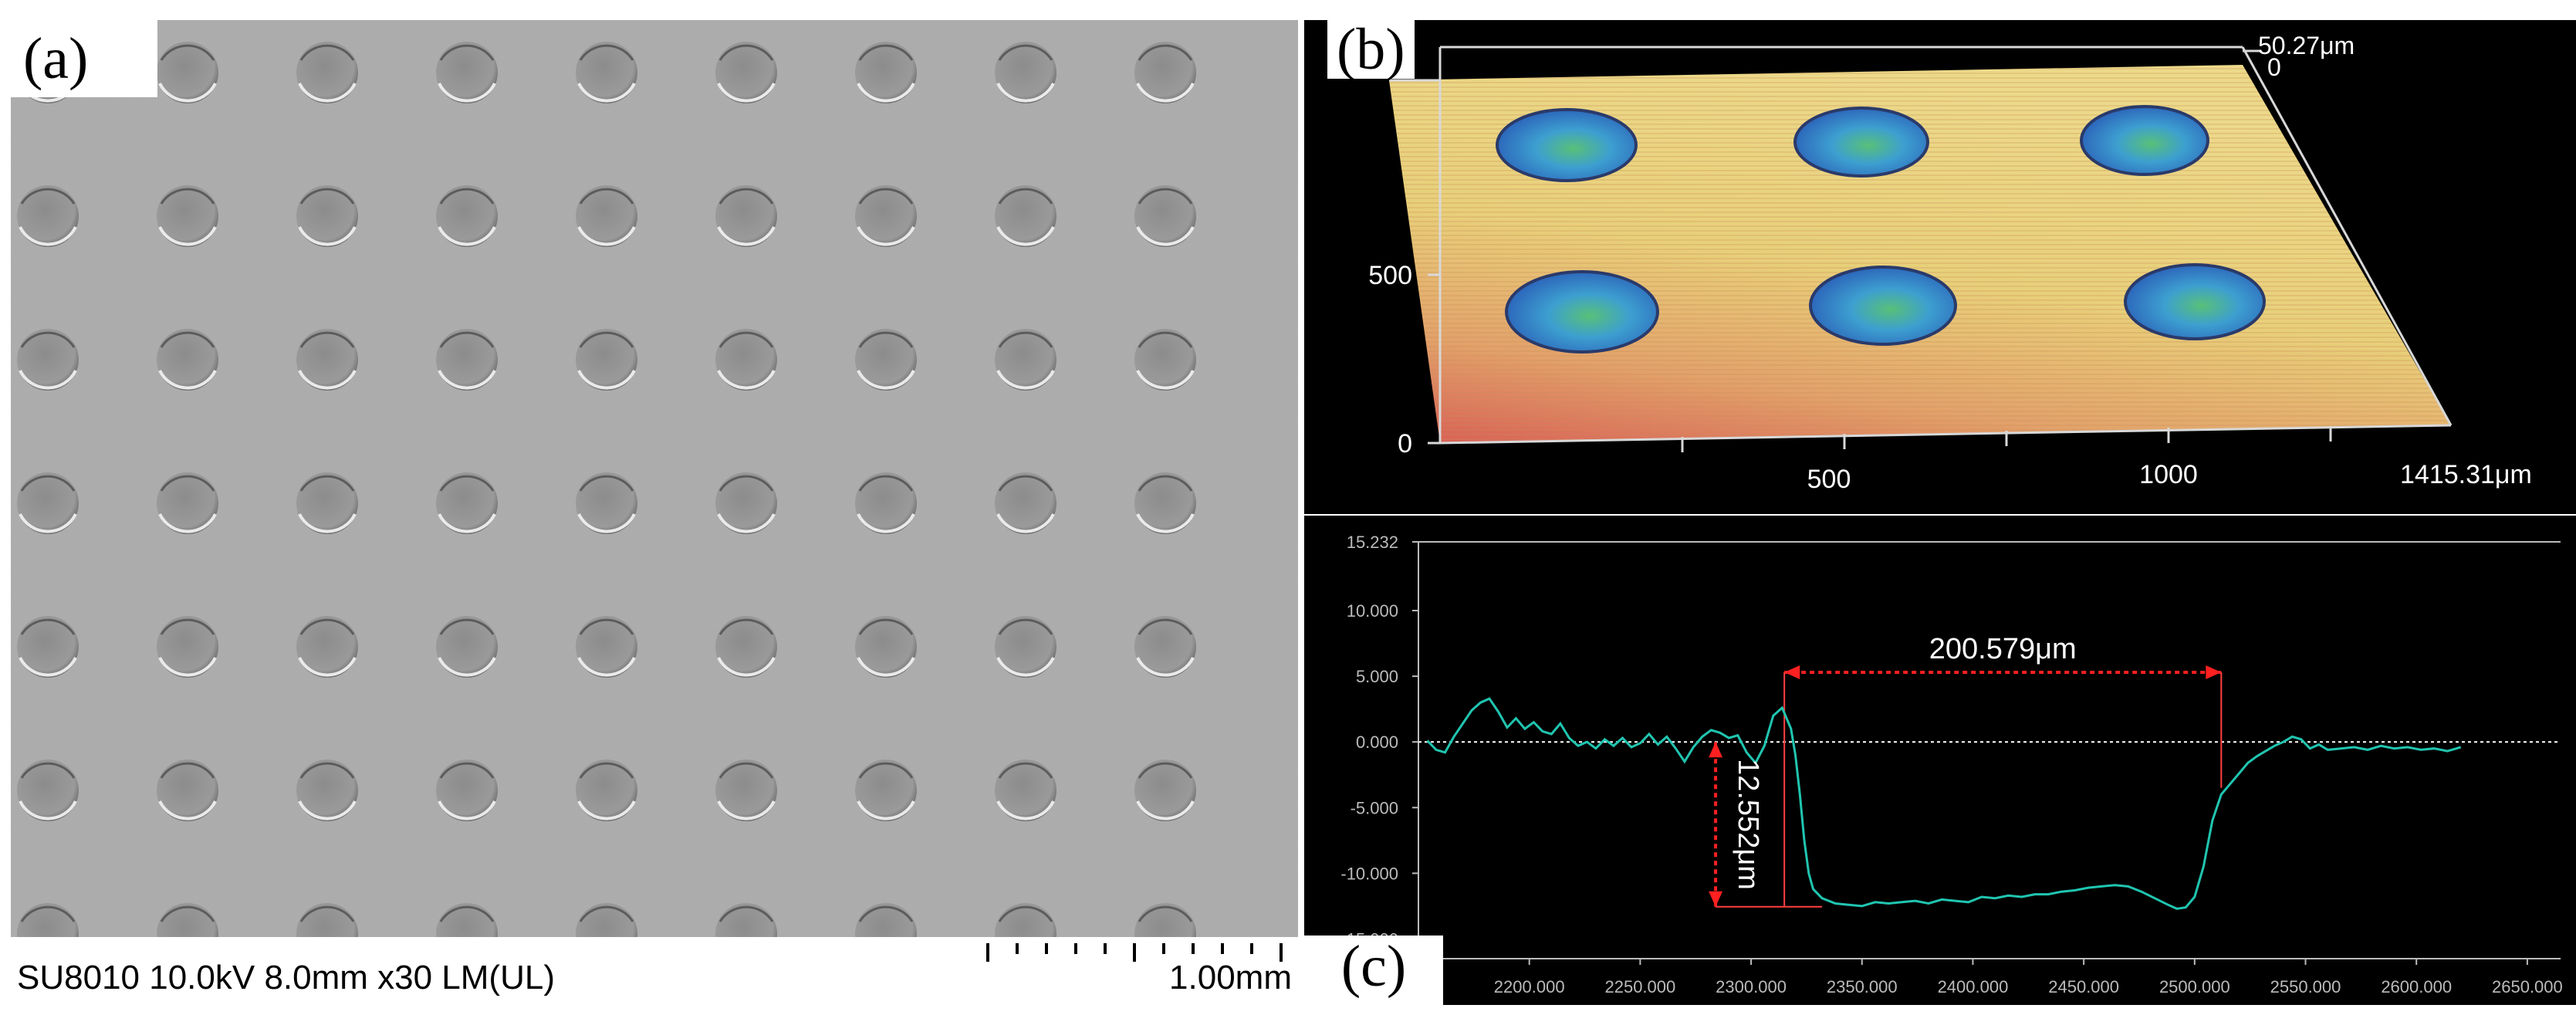 The image size is (2576, 1015). I want to click on x-max-label: 1415.31μm, so click(2466, 474).